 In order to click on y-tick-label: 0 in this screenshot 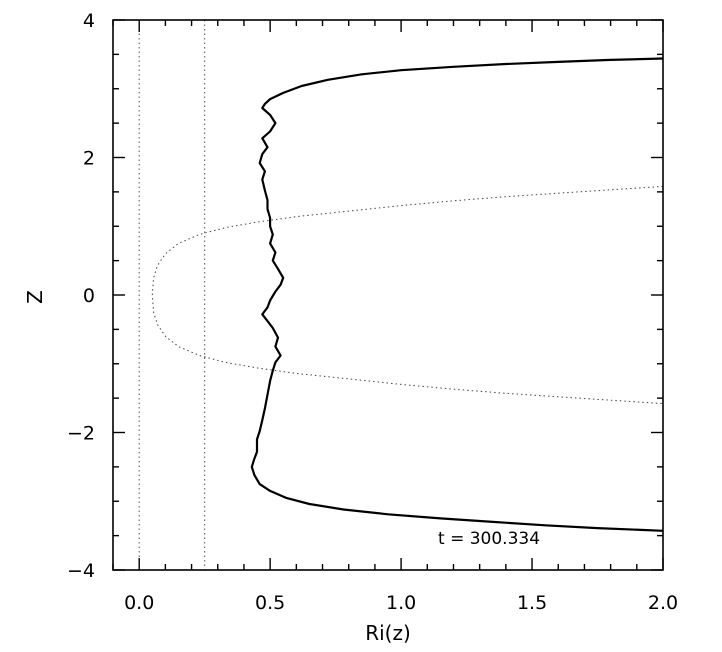, I will do `click(89, 296)`.